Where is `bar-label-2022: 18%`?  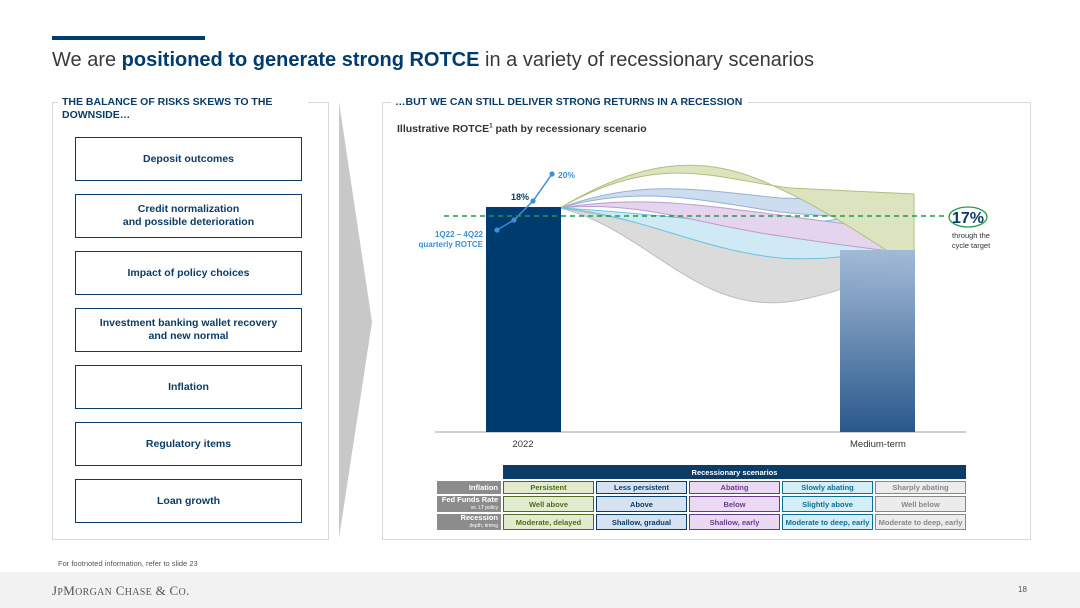 bar-label-2022: 18% is located at coordinates (520, 197).